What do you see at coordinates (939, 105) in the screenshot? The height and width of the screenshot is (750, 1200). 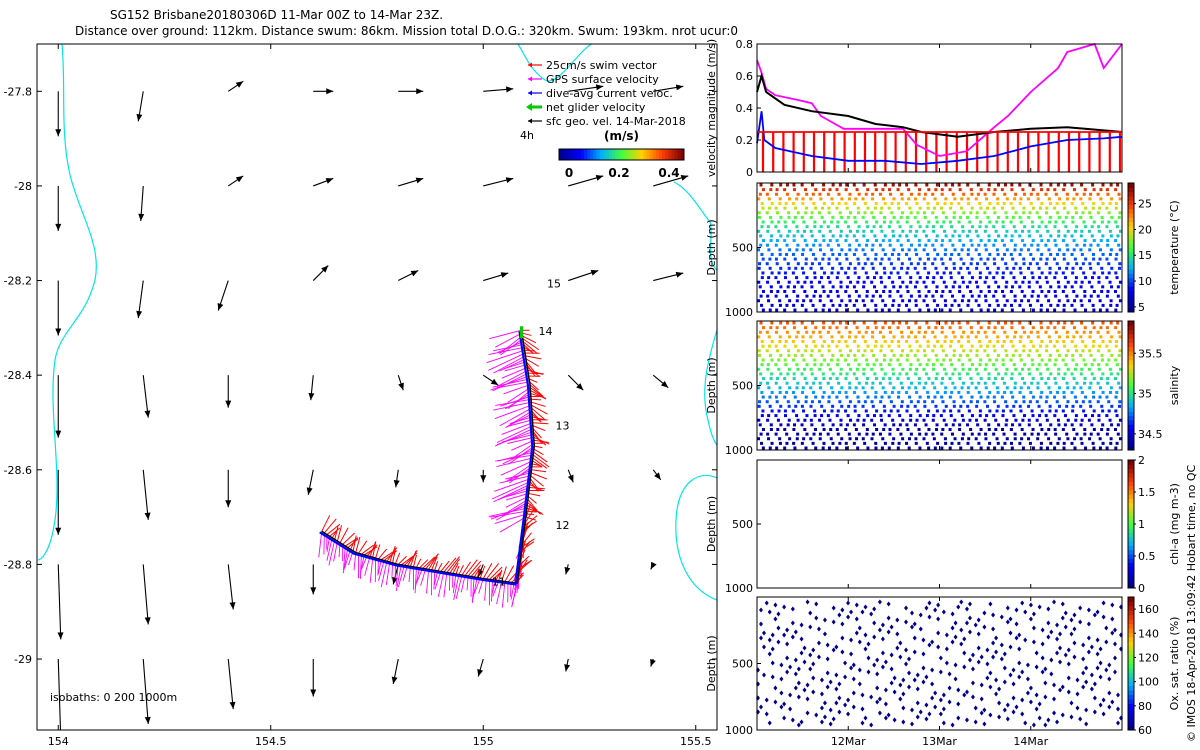 I see `velocity-series` at bounding box center [939, 105].